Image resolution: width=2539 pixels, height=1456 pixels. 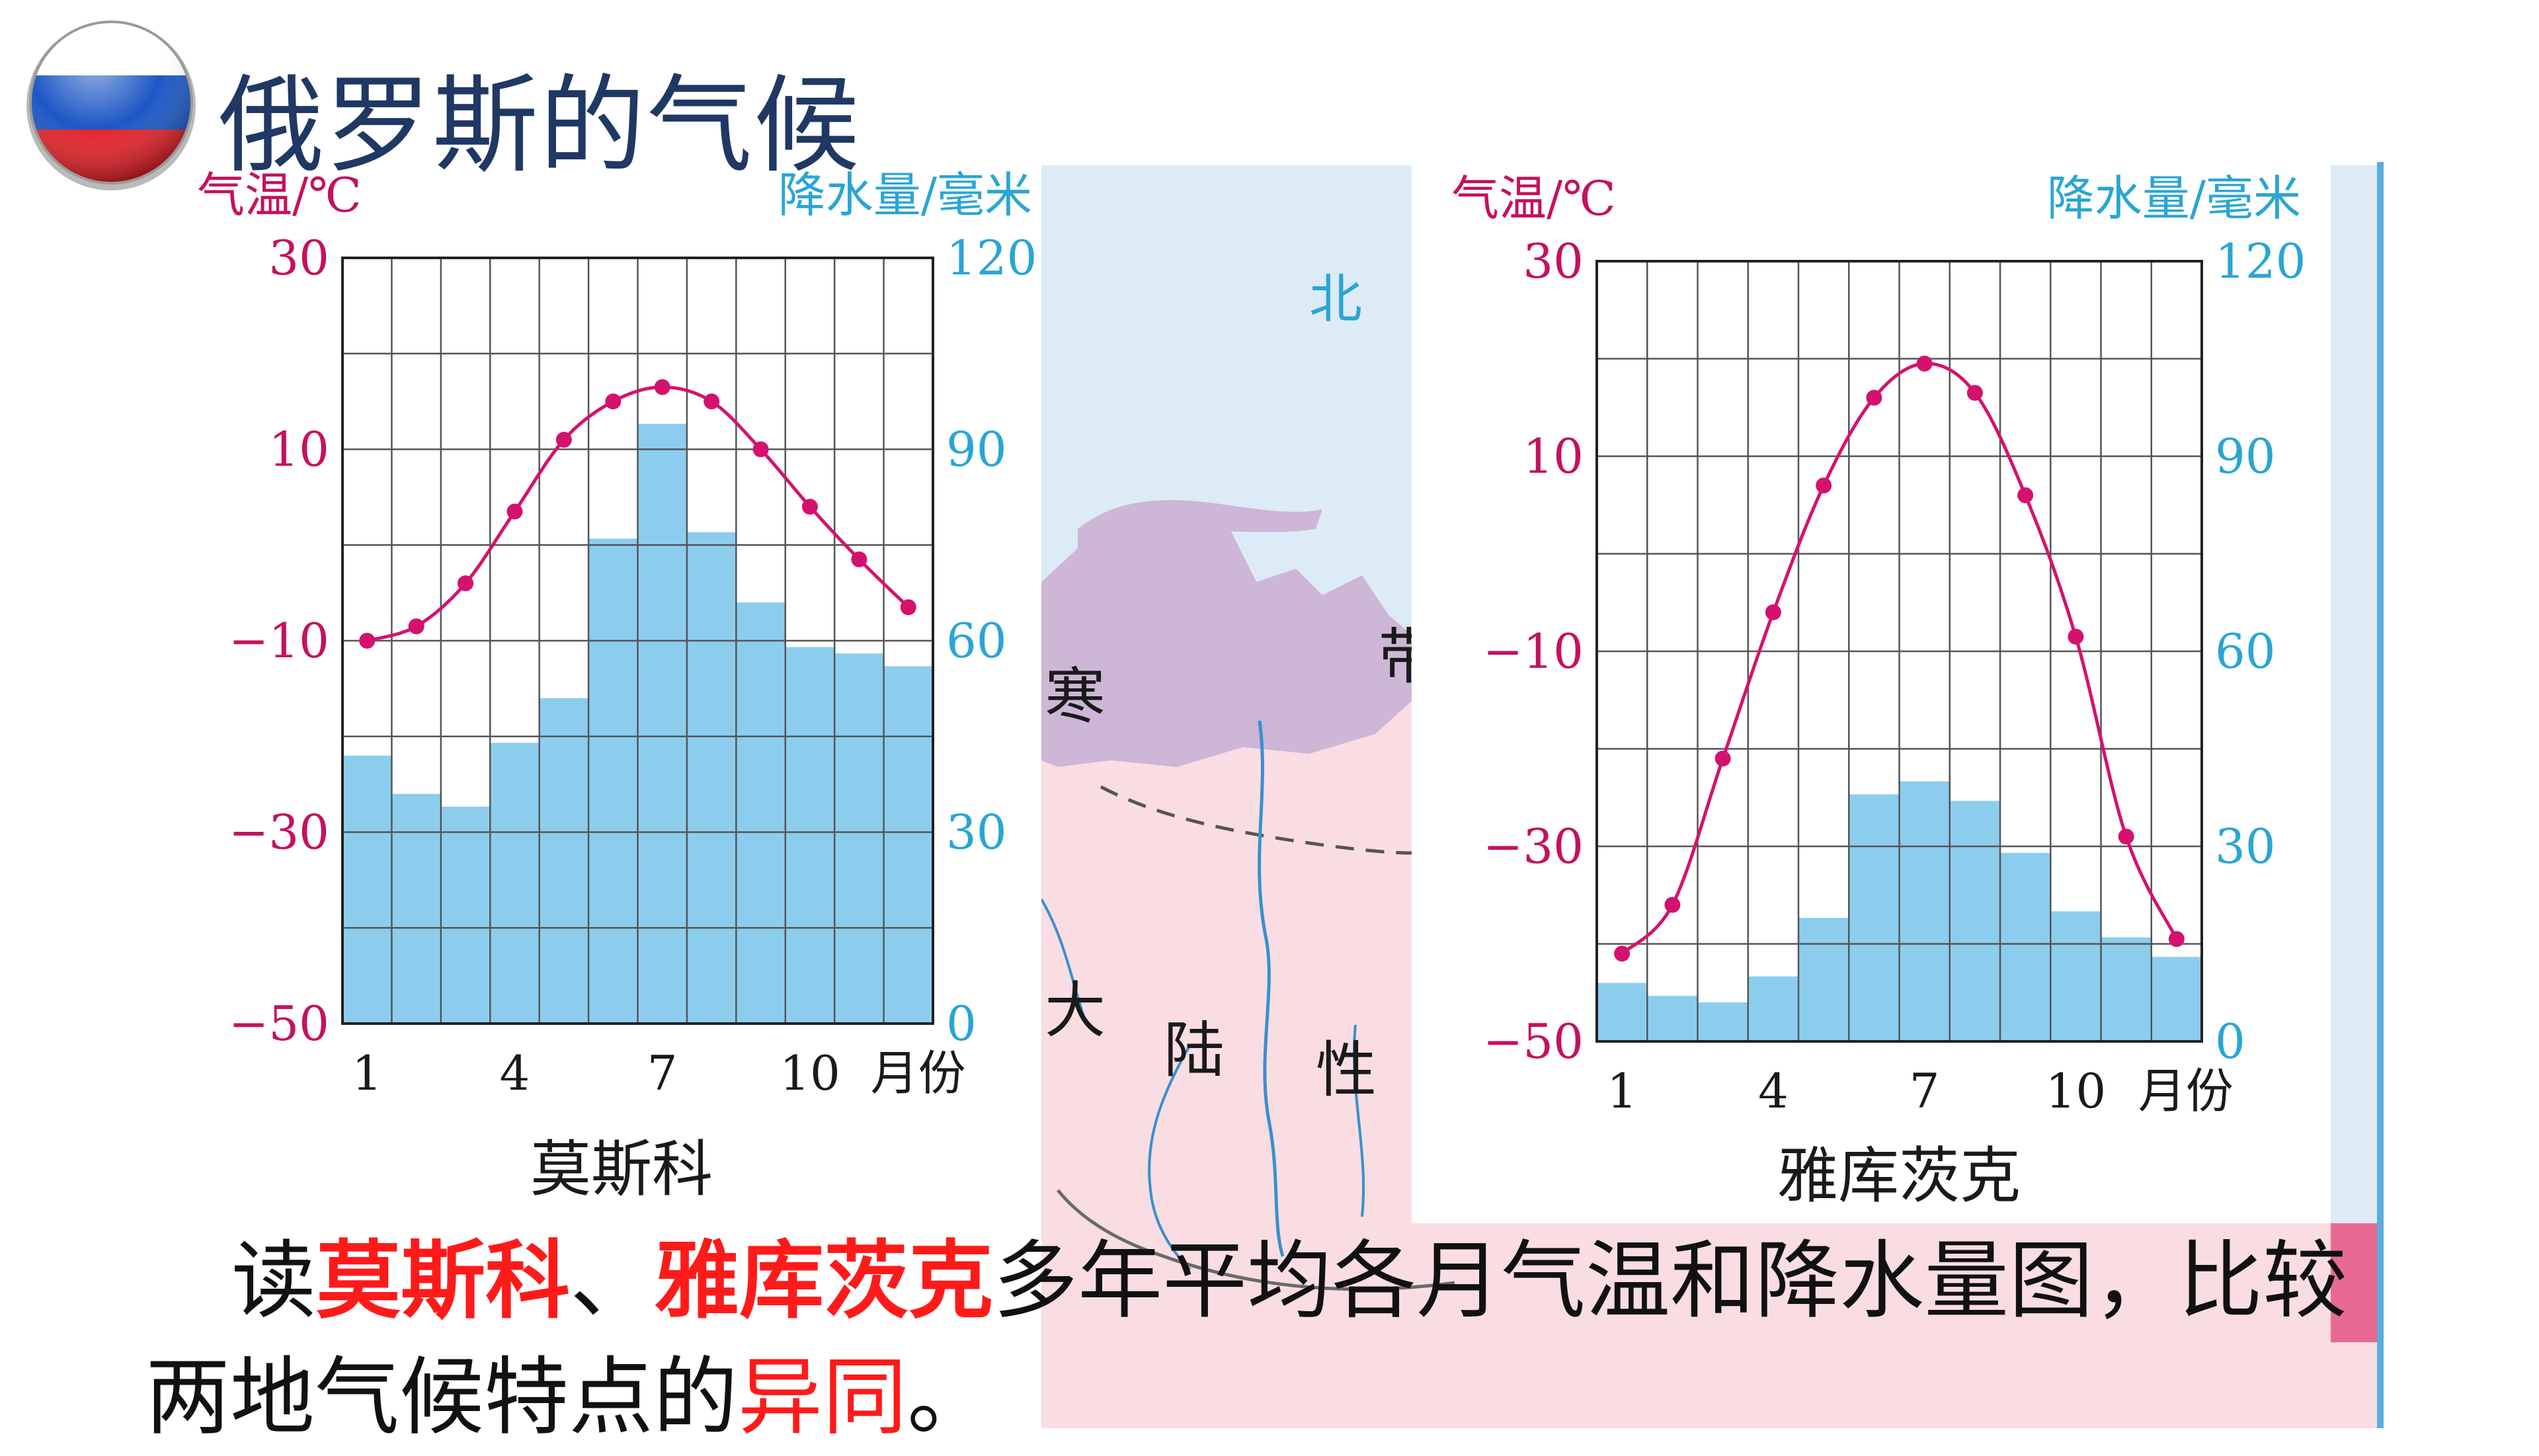 I want to click on caption-city-yakutsk: 雅库茨克, so click(x=825, y=1281).